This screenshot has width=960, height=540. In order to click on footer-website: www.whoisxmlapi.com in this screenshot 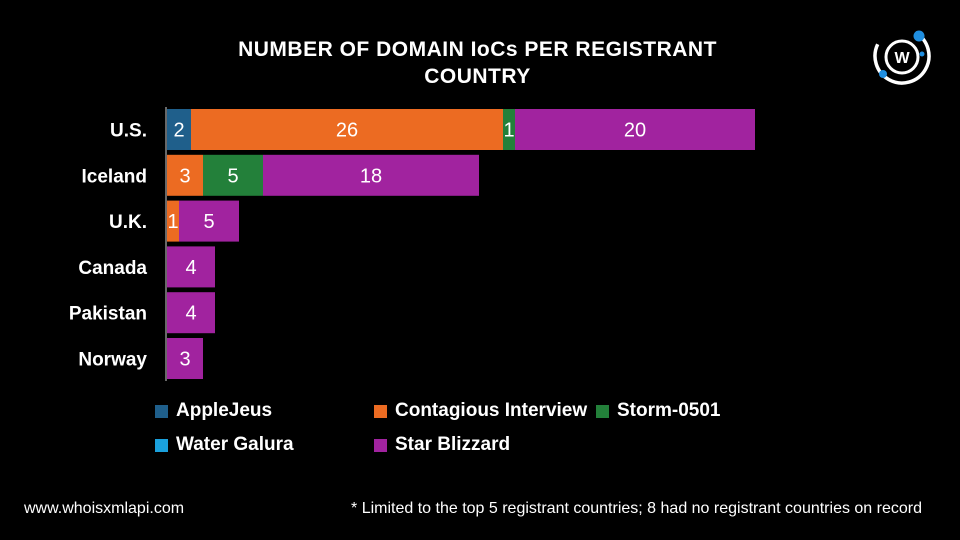, I will do `click(104, 508)`.